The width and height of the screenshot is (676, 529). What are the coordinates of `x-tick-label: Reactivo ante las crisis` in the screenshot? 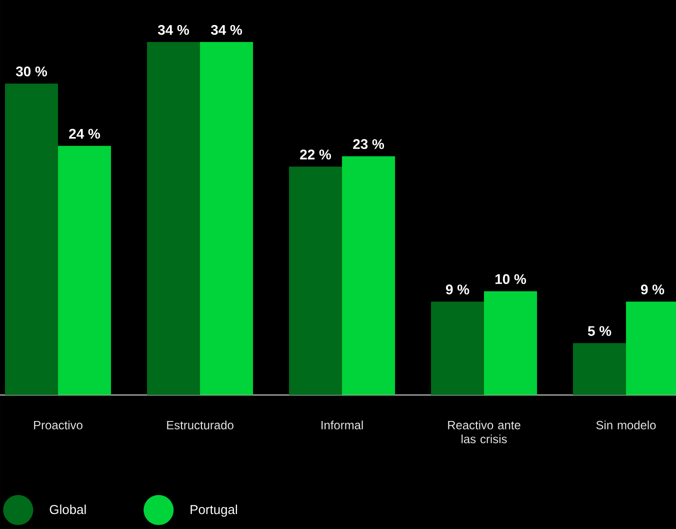 It's located at (484, 432).